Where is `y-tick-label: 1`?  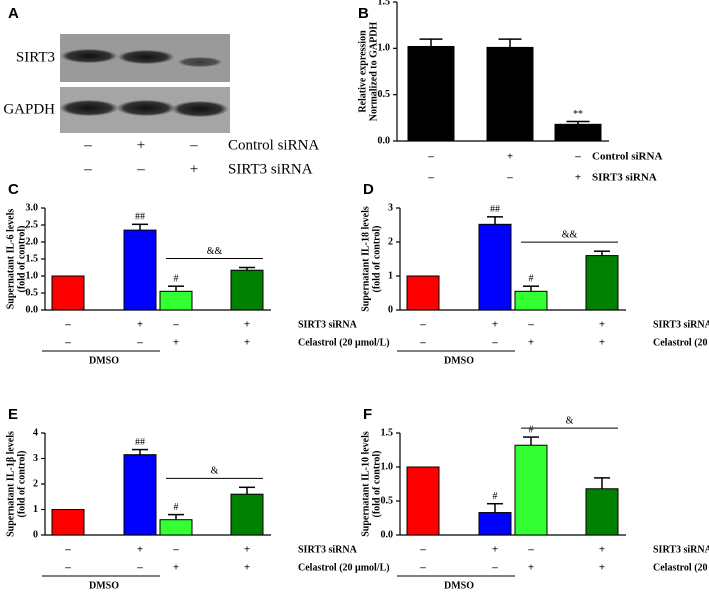
y-tick-label: 1 is located at coordinates (35, 509).